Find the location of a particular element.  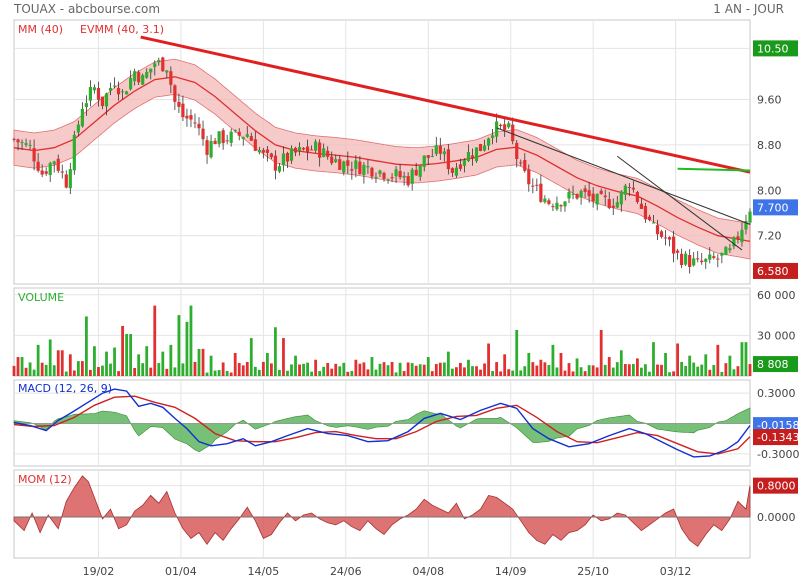

y-tick-label: 0.0000 is located at coordinates (776, 517).